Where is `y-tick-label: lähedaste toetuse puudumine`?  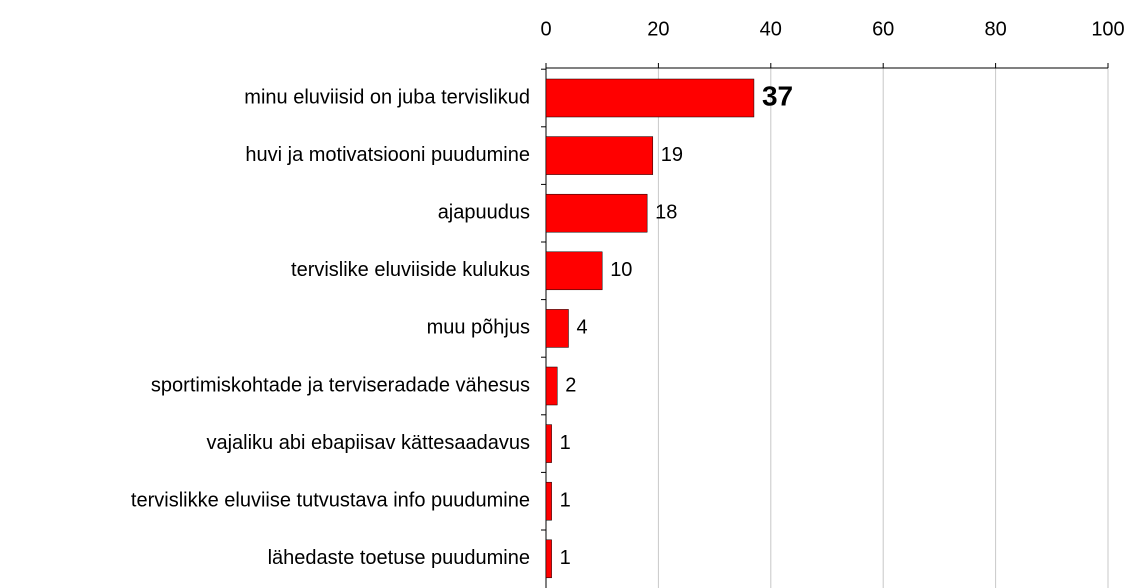
y-tick-label: lähedaste toetuse puudumine is located at coordinates (399, 558).